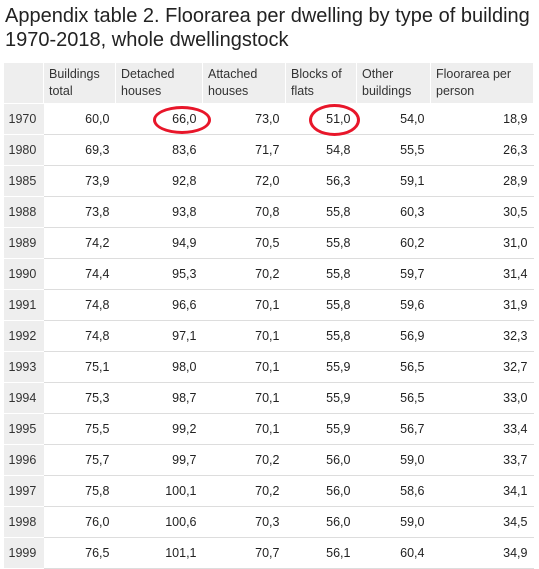  Describe the element at coordinates (244, 119) in the screenshot. I see `cell-attached-houses: 73,0` at that location.